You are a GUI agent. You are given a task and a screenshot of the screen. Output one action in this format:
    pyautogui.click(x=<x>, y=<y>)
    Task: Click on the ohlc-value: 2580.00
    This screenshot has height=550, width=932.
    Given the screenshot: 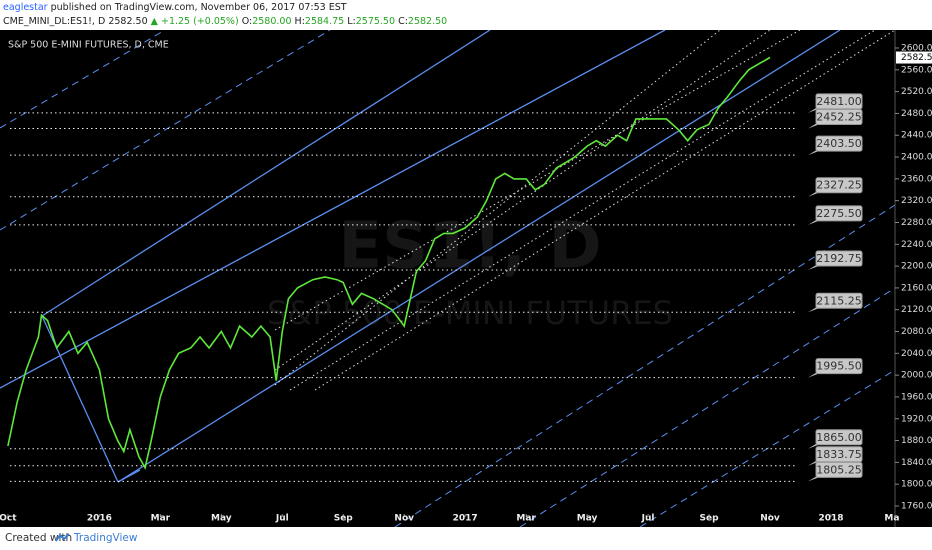 What is the action you would take?
    pyautogui.click(x=272, y=21)
    